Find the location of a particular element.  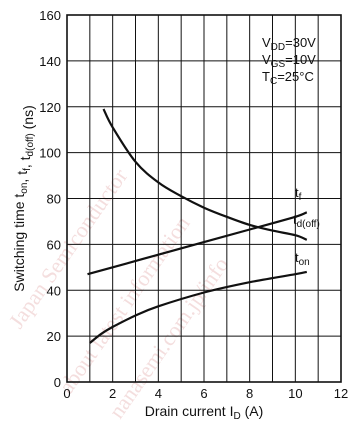

x-axis-title: Drain current ID (A) is located at coordinates (204, 412).